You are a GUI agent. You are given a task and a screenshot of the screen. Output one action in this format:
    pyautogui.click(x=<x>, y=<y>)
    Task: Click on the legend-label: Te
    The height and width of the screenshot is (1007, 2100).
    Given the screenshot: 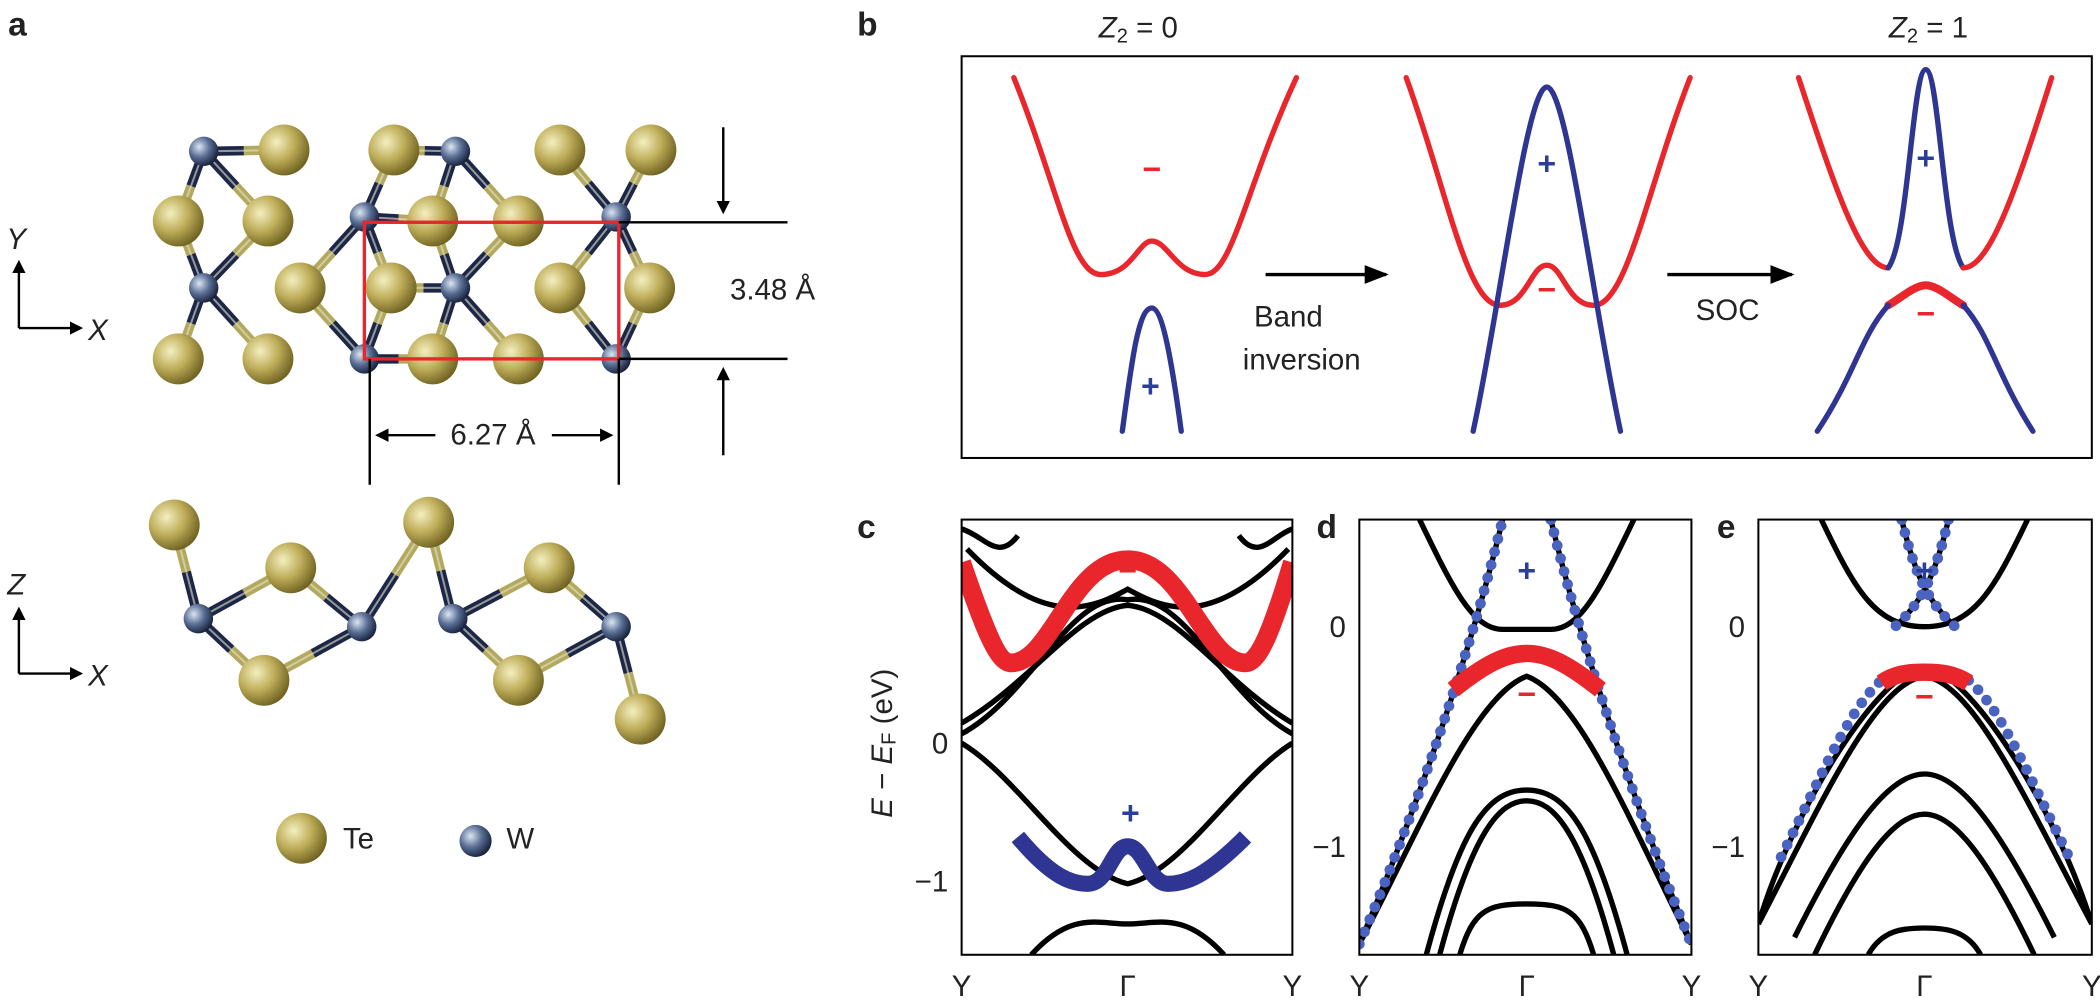 What is the action you would take?
    pyautogui.click(x=358, y=839)
    